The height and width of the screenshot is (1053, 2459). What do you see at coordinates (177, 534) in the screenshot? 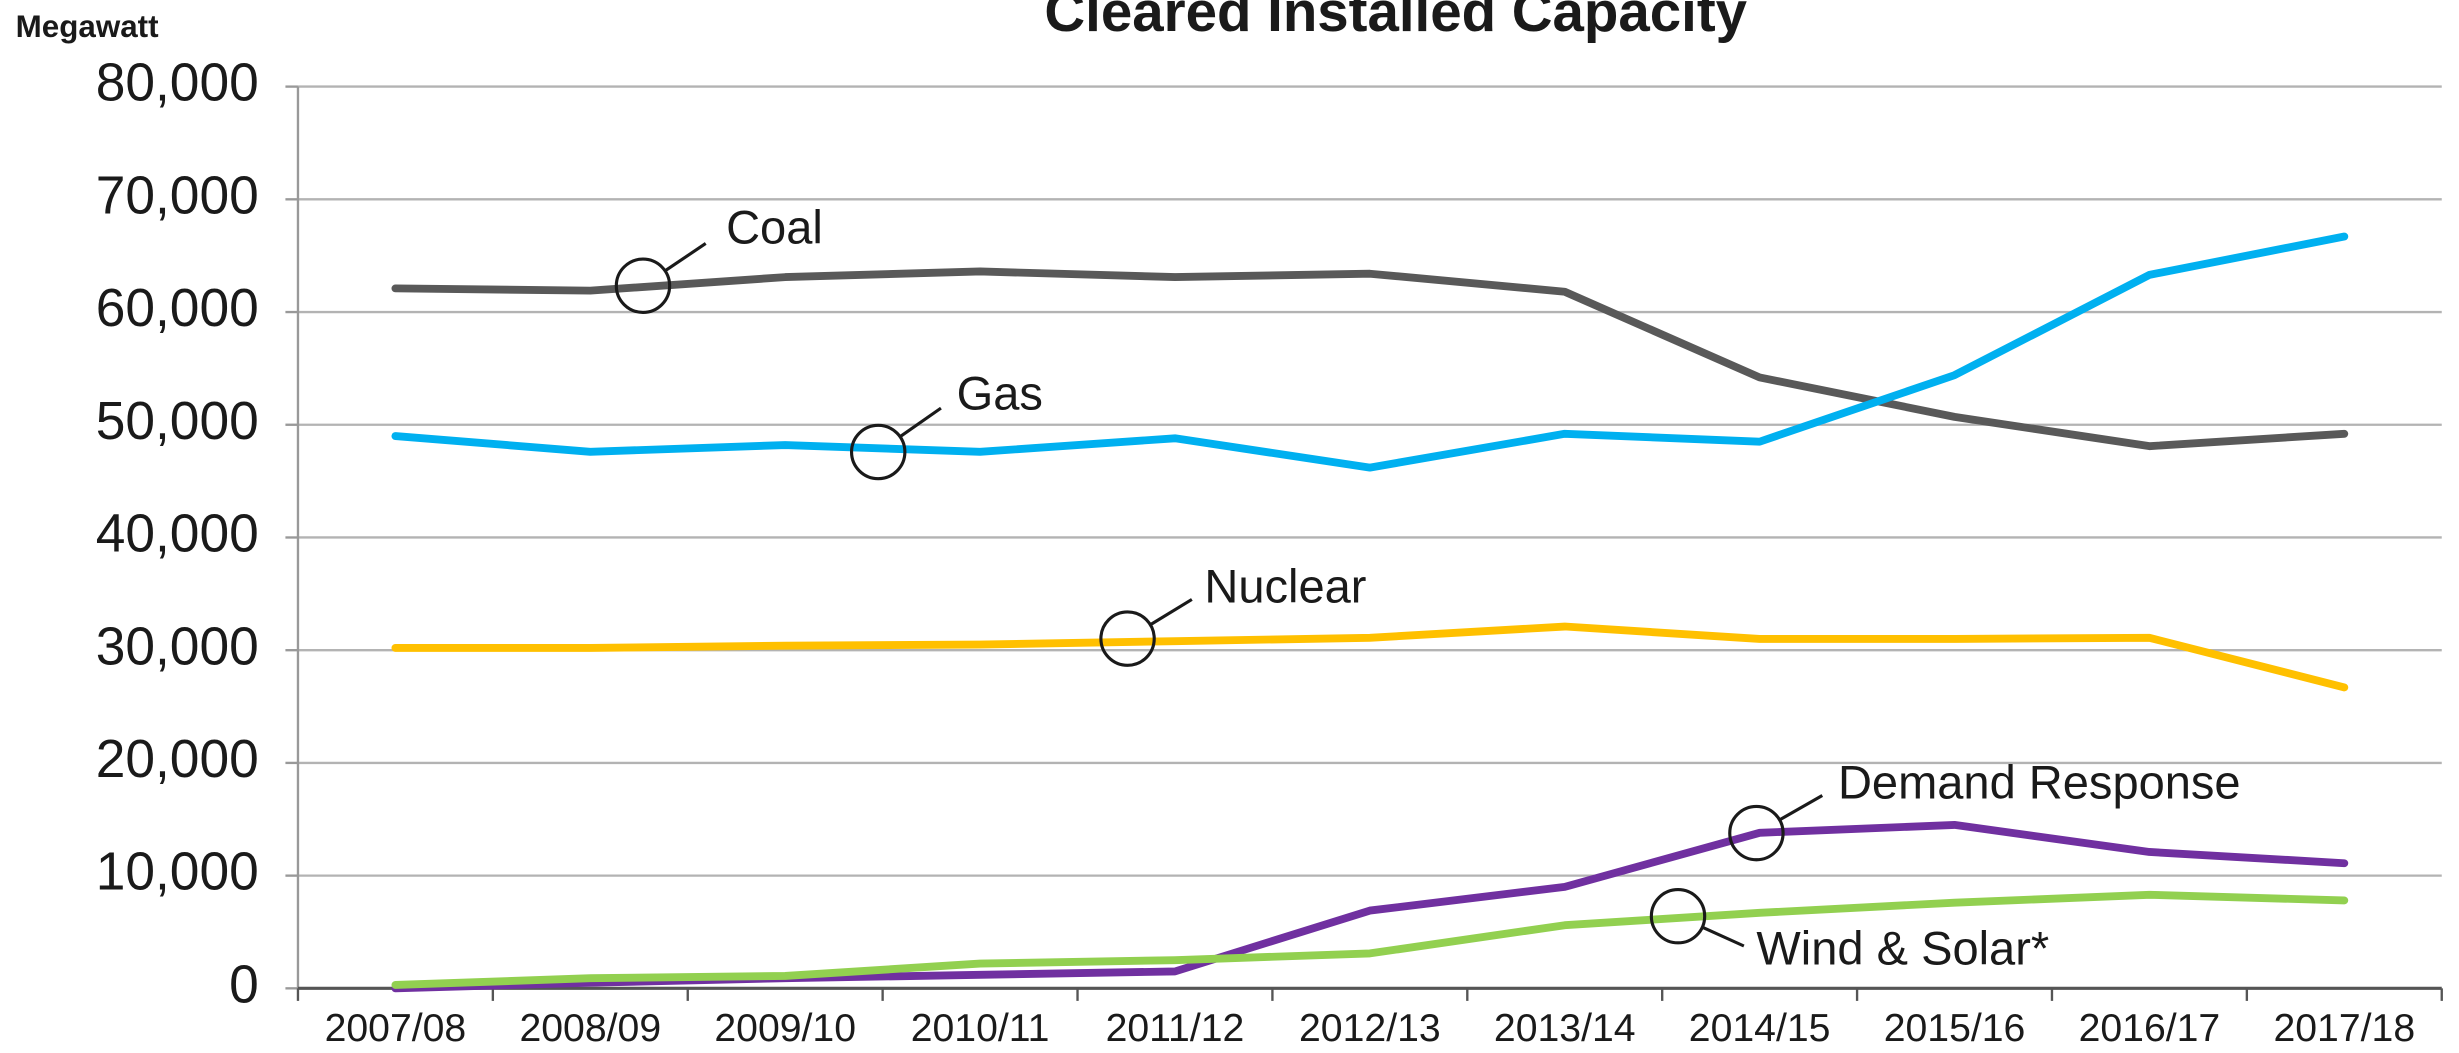
I see `y-tick-label: 40,000` at bounding box center [177, 534].